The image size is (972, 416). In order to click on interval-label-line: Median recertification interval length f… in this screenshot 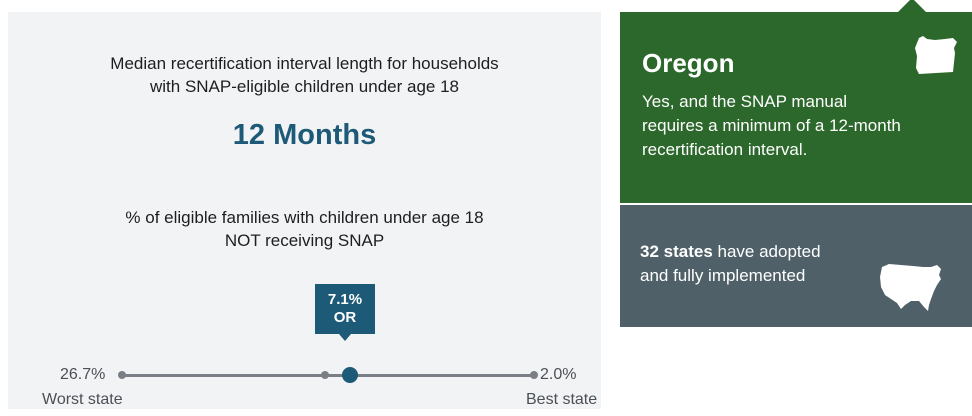, I will do `click(304, 63)`.